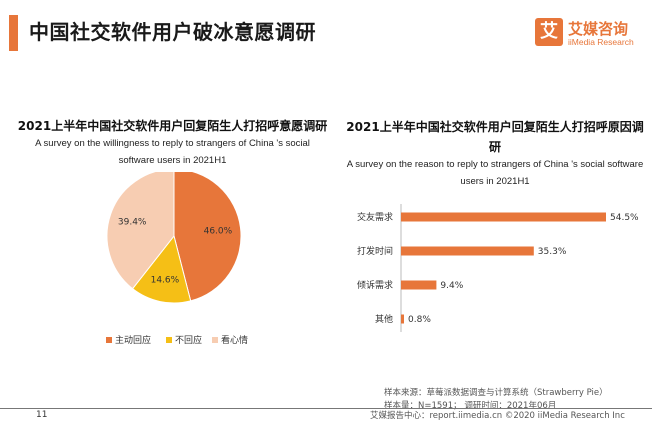  I want to click on pie-value-label: 39.4%, so click(132, 223).